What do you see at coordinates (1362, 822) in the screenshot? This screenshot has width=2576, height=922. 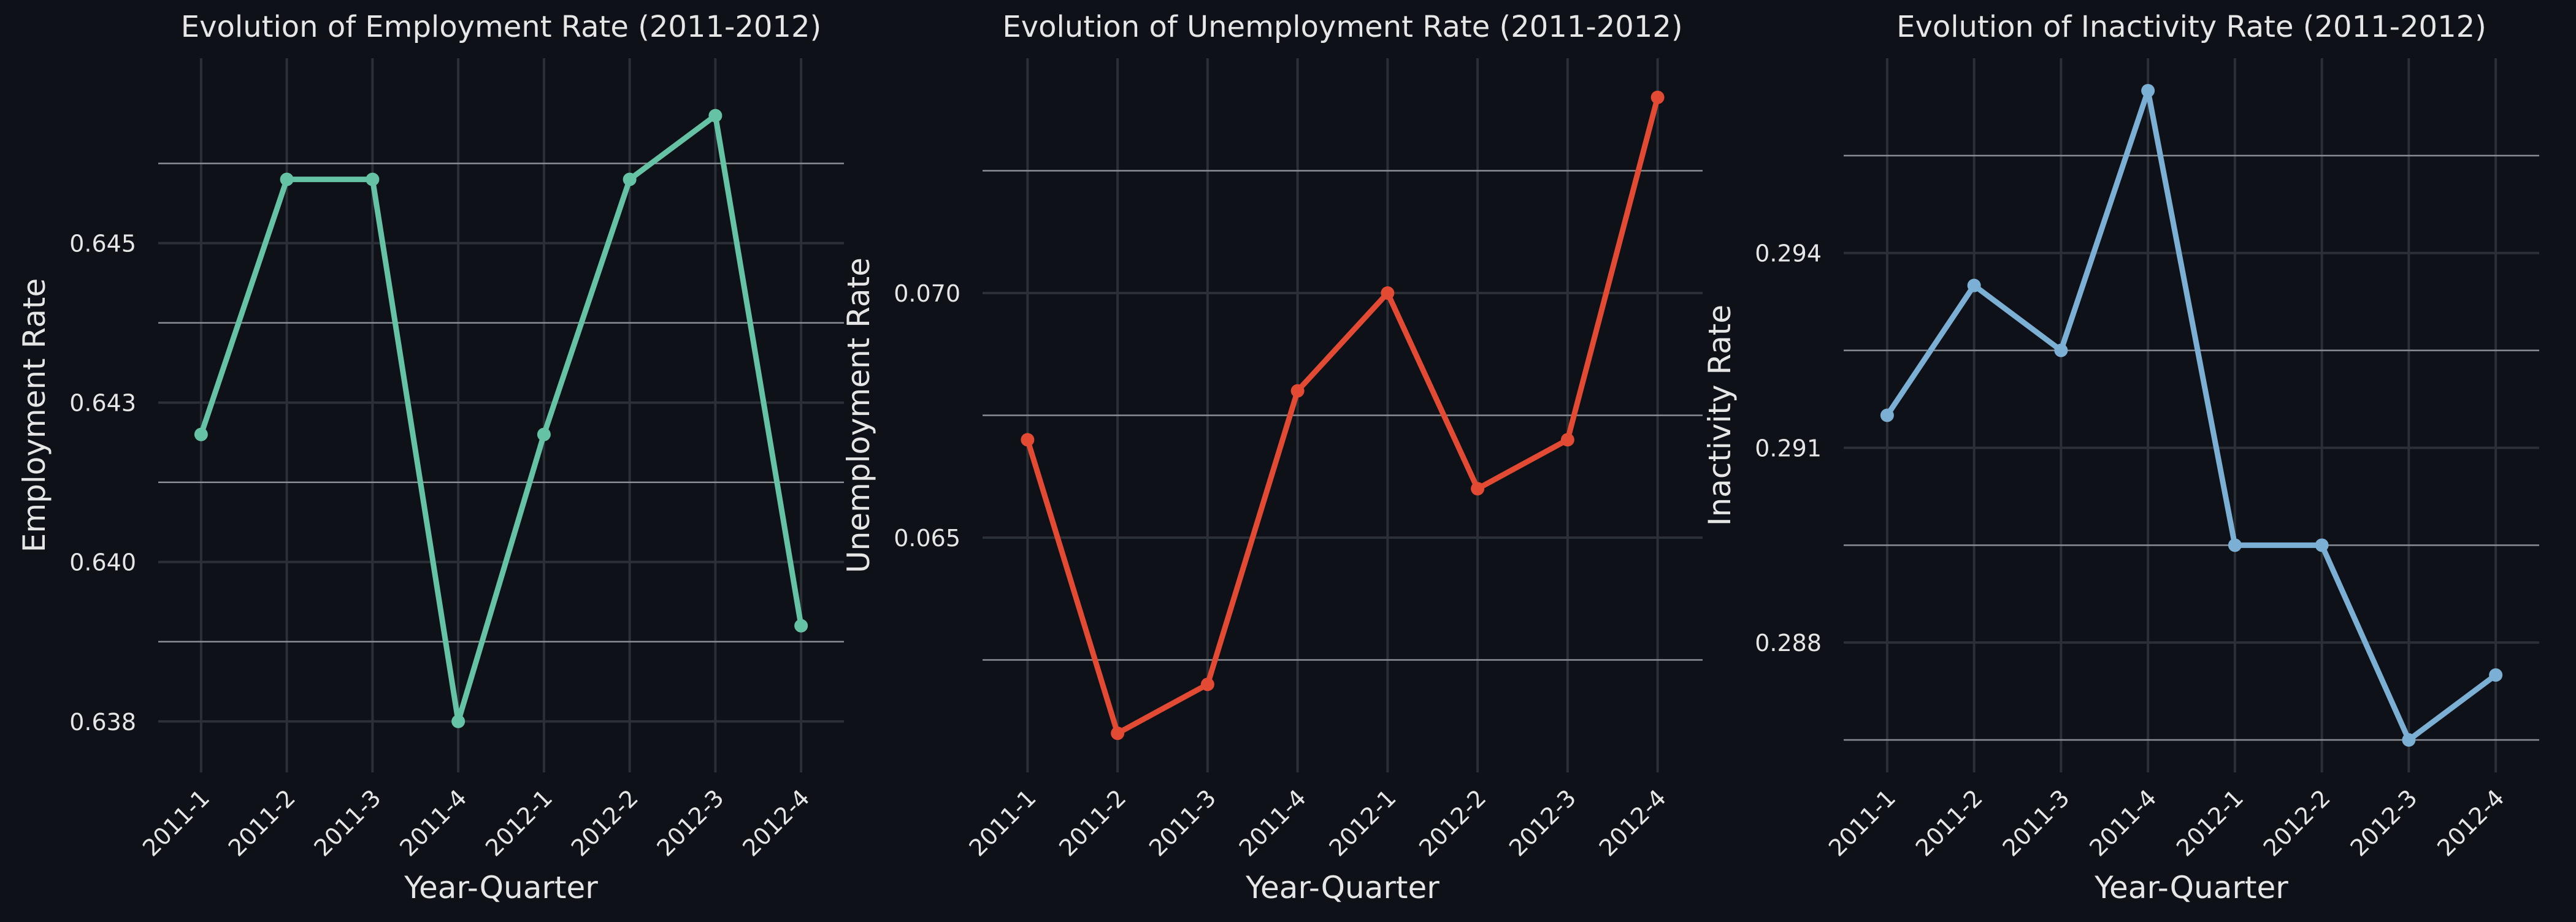 I see `panel-2-xtick-label: 2012-1` at bounding box center [1362, 822].